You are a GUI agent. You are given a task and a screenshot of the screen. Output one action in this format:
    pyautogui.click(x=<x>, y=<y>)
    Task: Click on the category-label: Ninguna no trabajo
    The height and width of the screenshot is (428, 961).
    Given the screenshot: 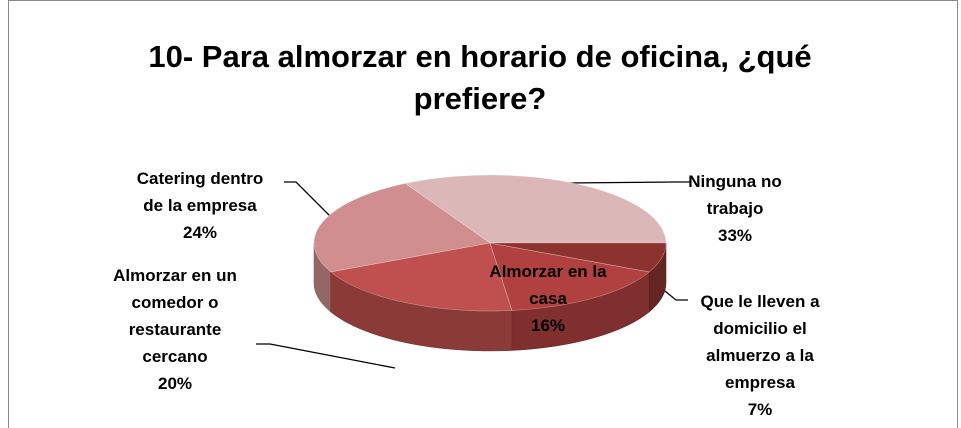 What is the action you would take?
    pyautogui.click(x=735, y=195)
    